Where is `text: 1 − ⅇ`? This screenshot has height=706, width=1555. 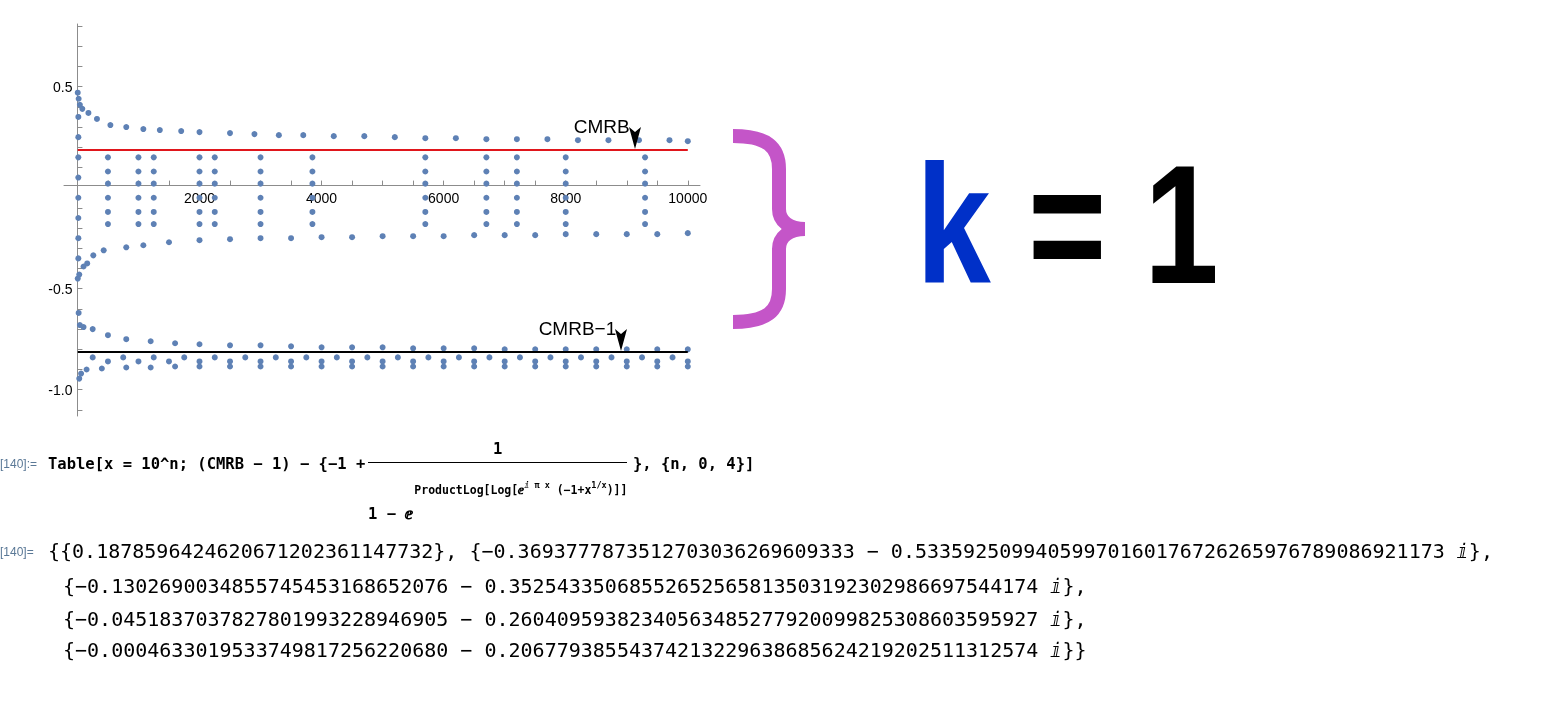
text: 1 − ⅇ is located at coordinates (391, 514).